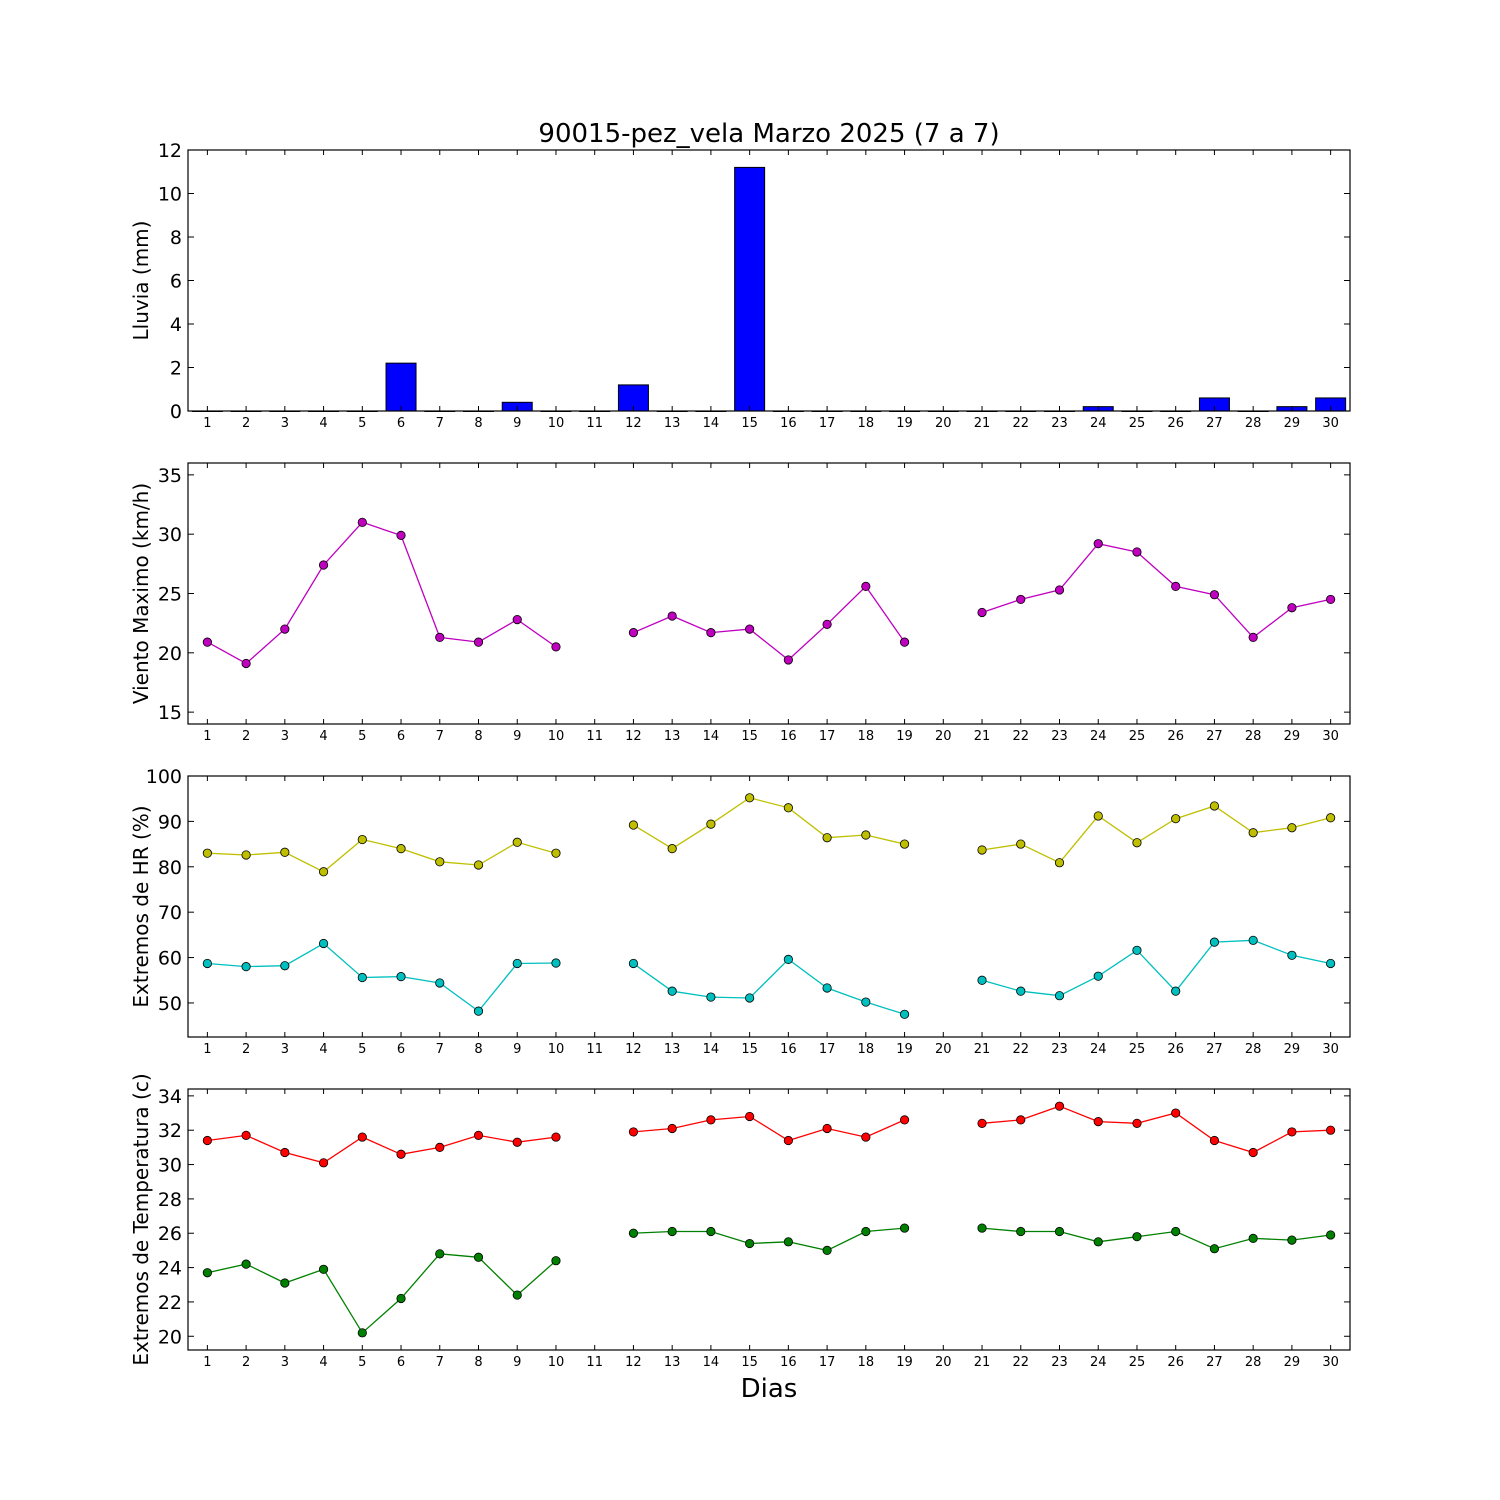 The image size is (1500, 1500). Describe the element at coordinates (1292, 736) in the screenshot. I see `x-tick-label-29: 29` at that location.